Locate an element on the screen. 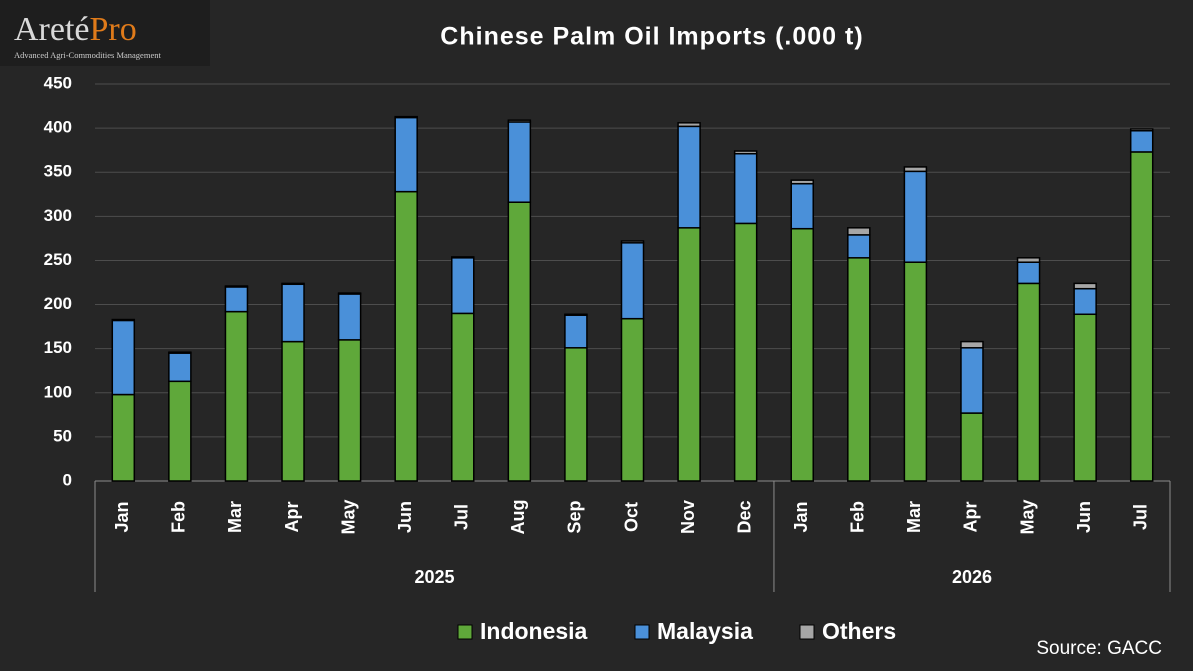  x-tick-label: Sep is located at coordinates (575, 516).